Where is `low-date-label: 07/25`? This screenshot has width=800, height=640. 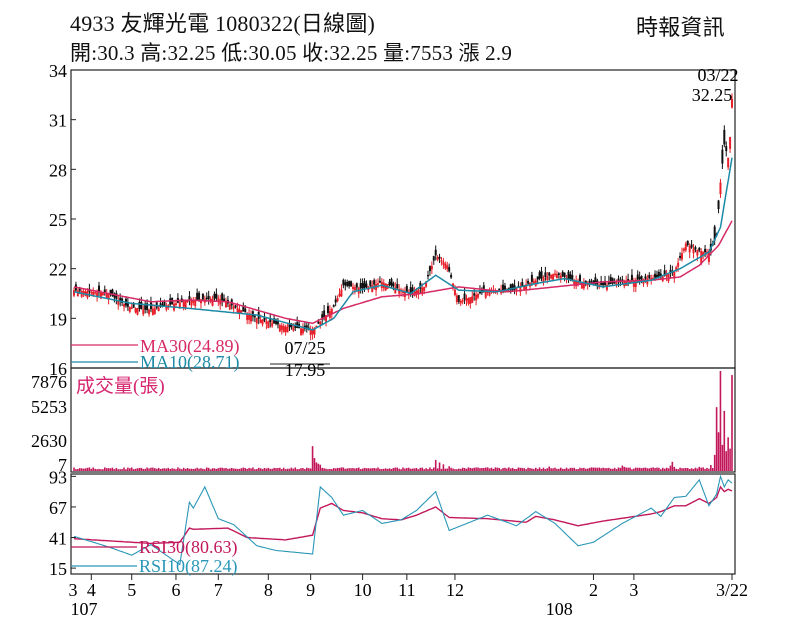
low-date-label: 07/25 is located at coordinates (304, 348).